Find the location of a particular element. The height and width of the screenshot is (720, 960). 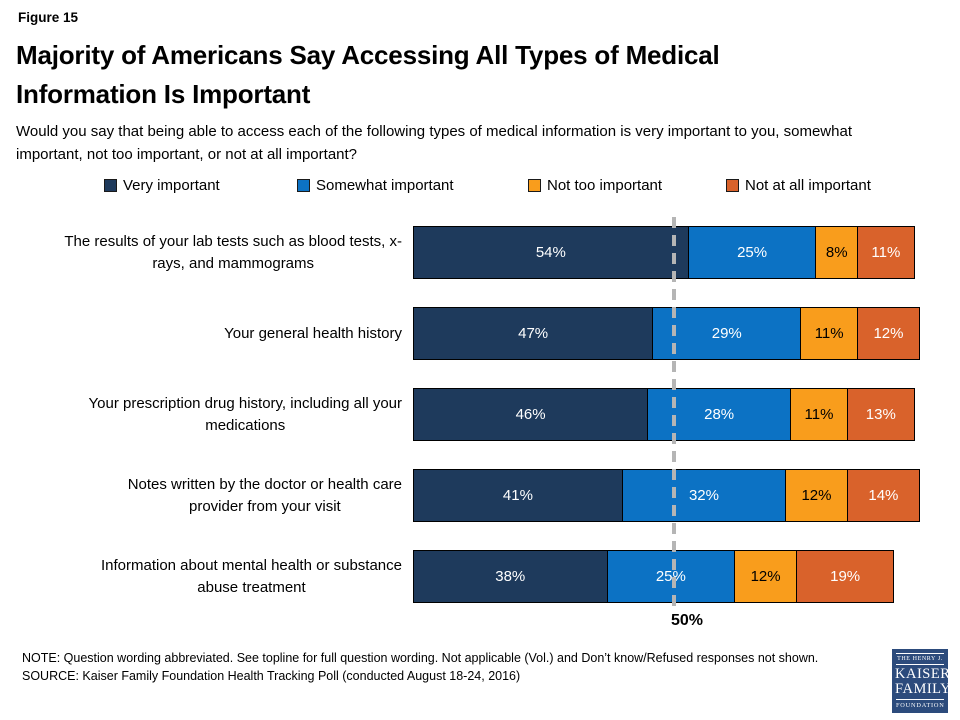

bar-segment: 47% is located at coordinates (533, 333).